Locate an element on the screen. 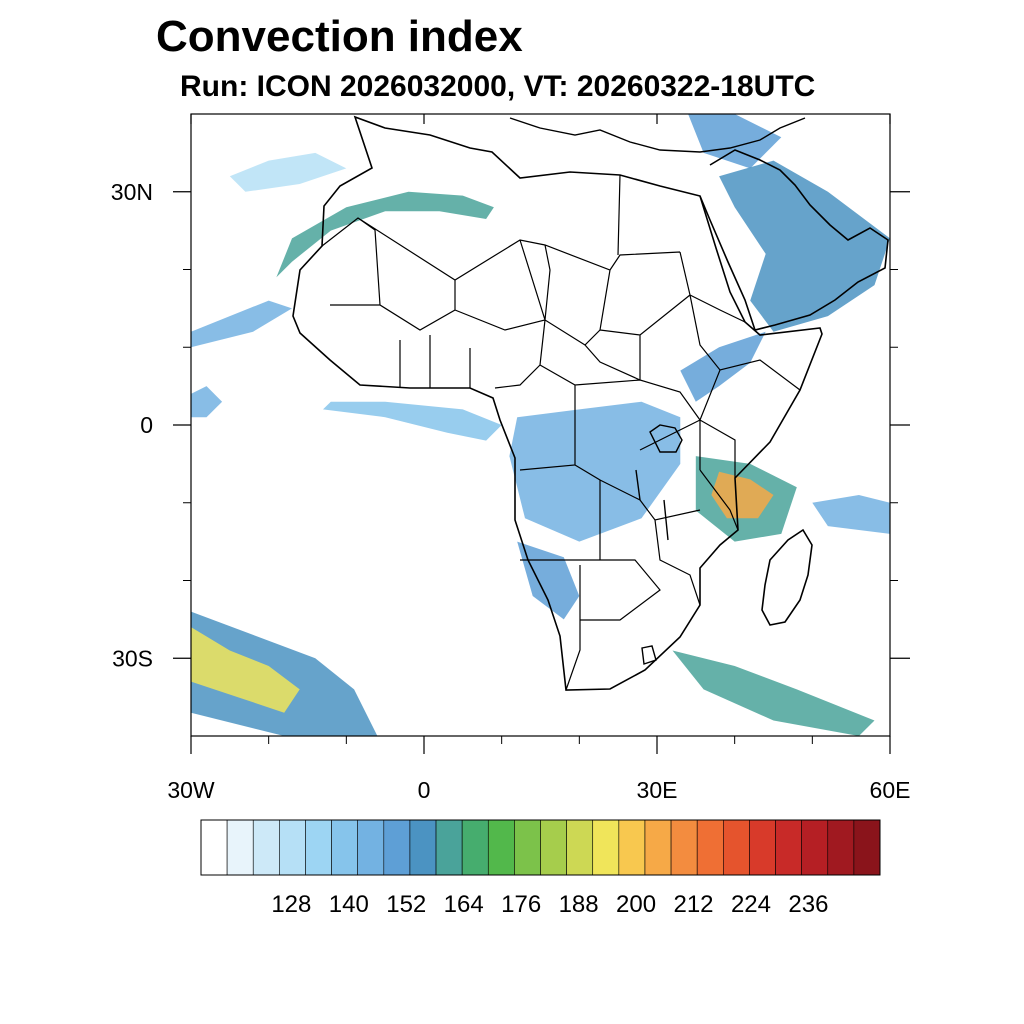  convection-area-cluster-east-indian is located at coordinates (851, 514).